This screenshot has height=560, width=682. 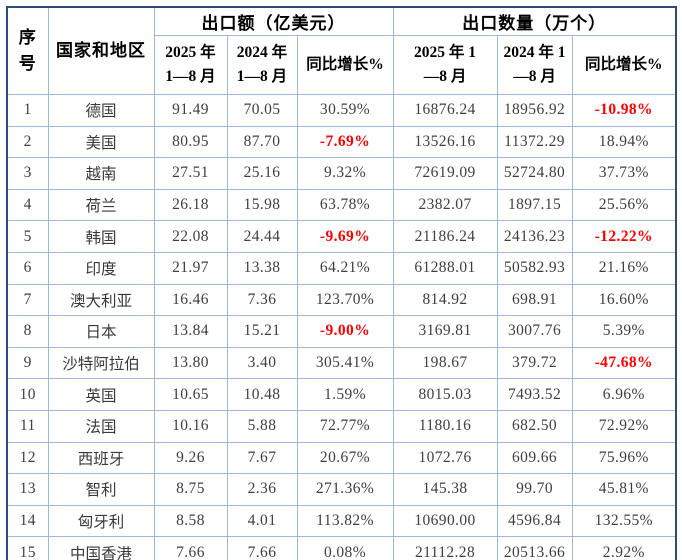 What do you see at coordinates (101, 142) in the screenshot?
I see `cell-country: 美国` at bounding box center [101, 142].